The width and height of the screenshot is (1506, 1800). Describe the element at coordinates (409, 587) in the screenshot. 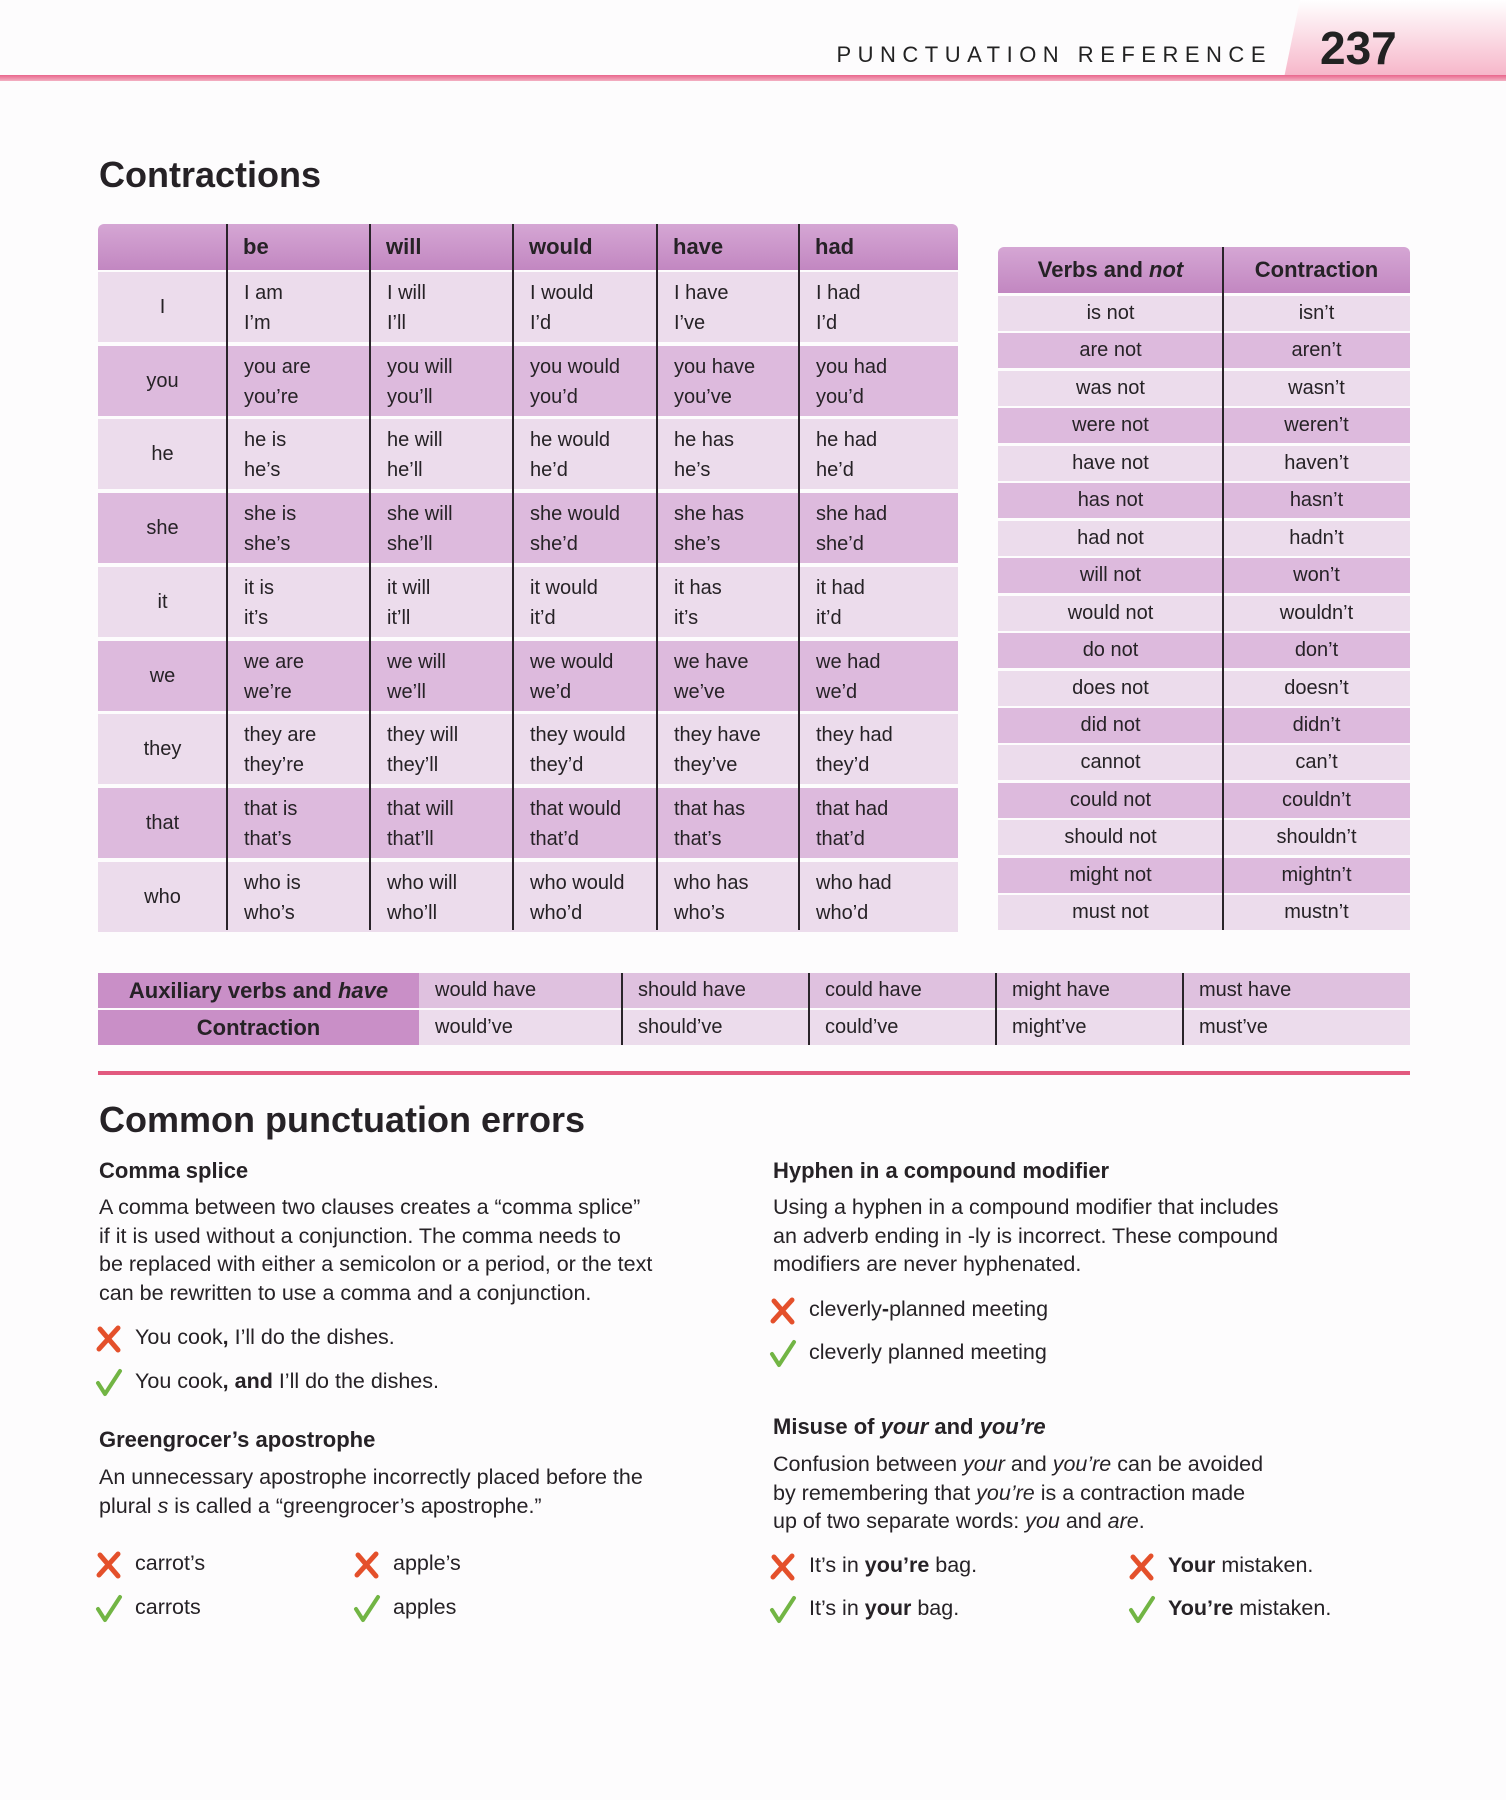

I see `table-cell: it will` at that location.